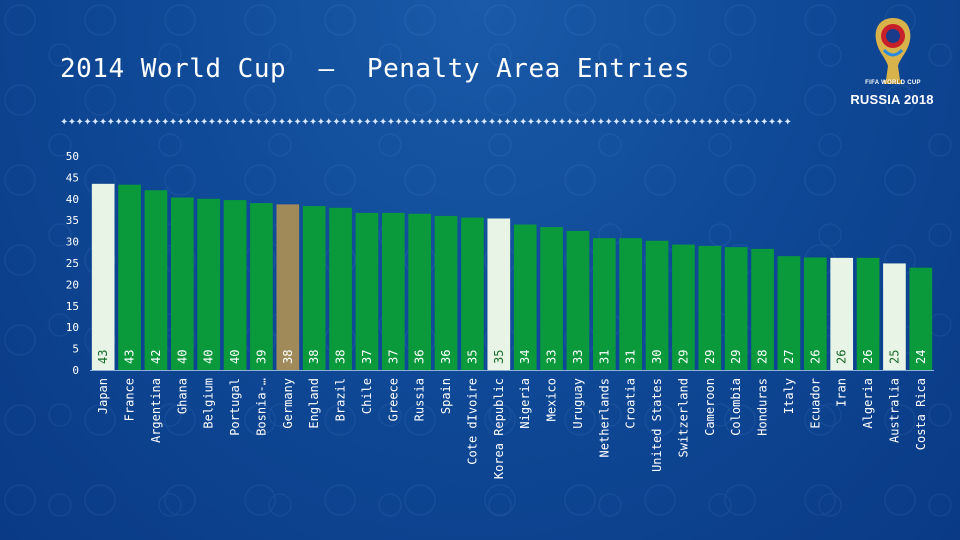 Image resolution: width=960 pixels, height=540 pixels. What do you see at coordinates (75, 370) in the screenshot?
I see `y-tick-label: 0` at bounding box center [75, 370].